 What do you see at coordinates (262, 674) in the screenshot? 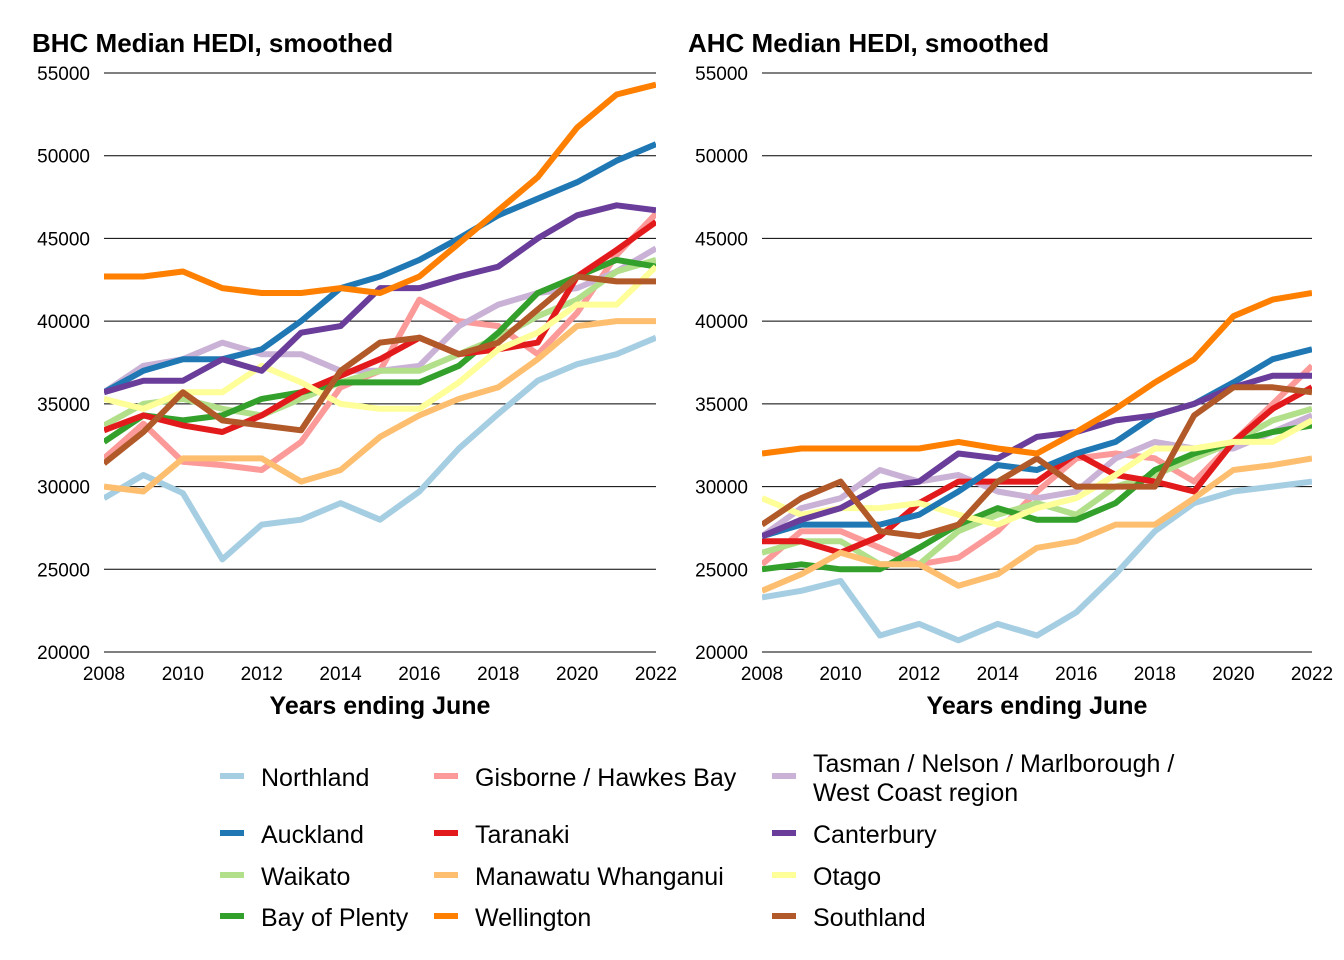
I see `bhc-x-tick-label: 2012` at bounding box center [262, 674].